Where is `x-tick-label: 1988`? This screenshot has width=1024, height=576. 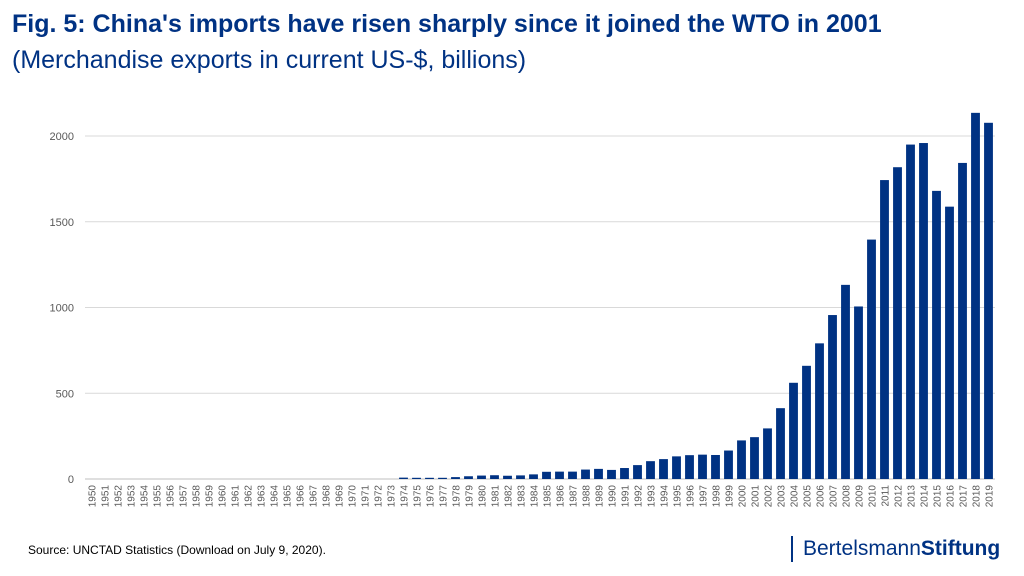
x-tick-label: 1988 is located at coordinates (587, 496).